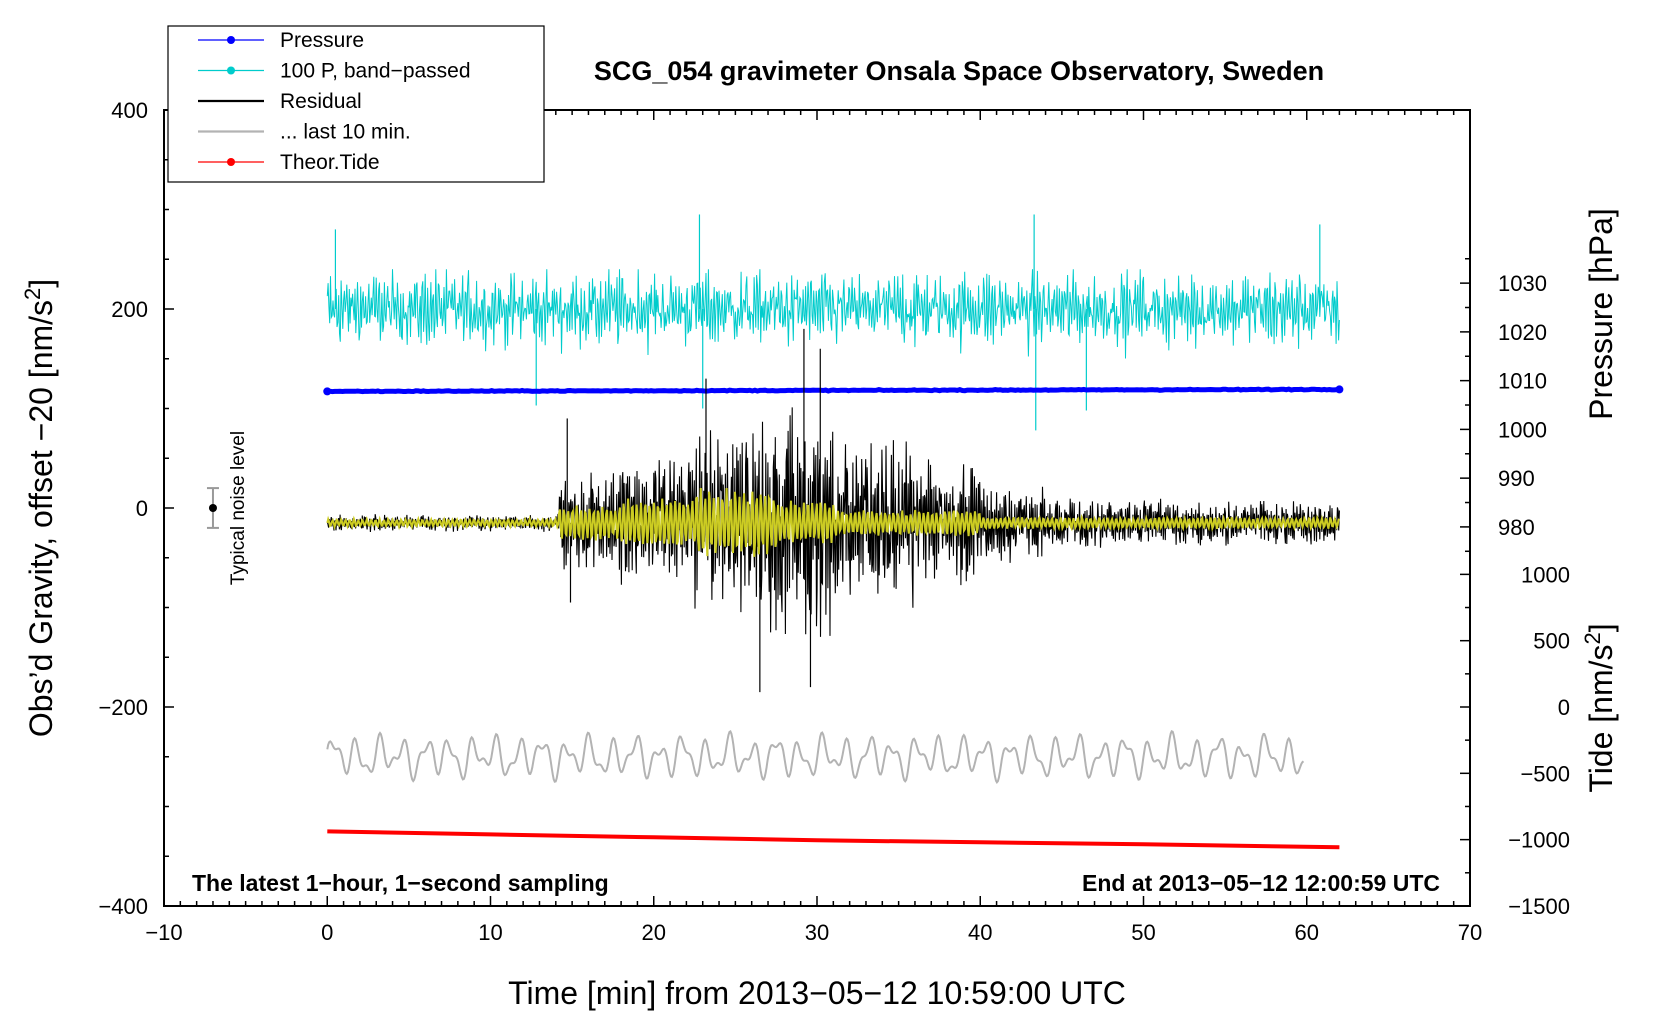  I want to click on series-pressure, so click(833, 390).